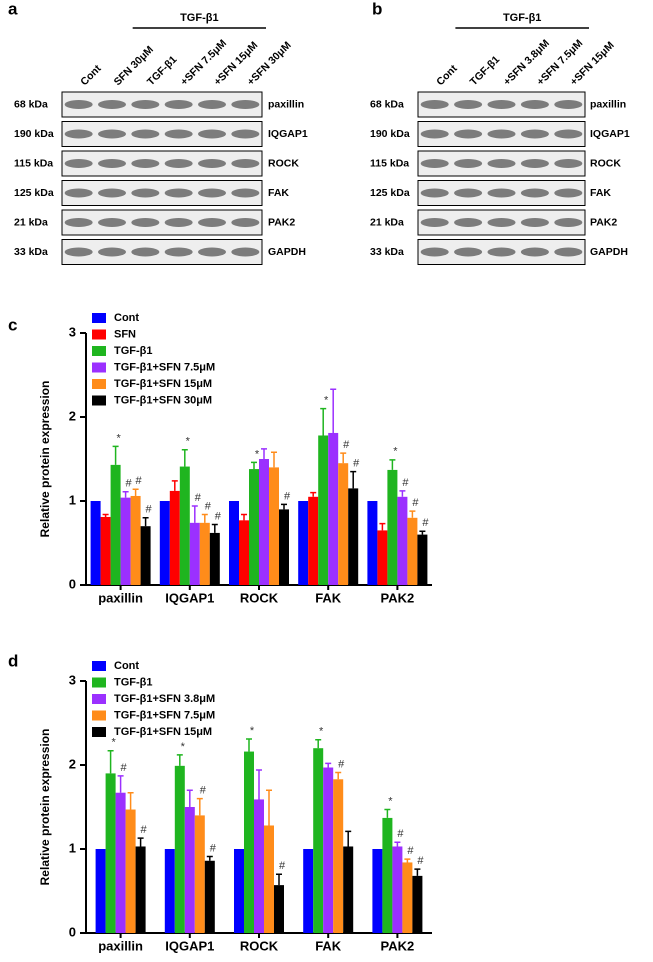 The image size is (653, 962). Describe the element at coordinates (387, 222) in the screenshot. I see `kda-label: 21 kDa` at that location.